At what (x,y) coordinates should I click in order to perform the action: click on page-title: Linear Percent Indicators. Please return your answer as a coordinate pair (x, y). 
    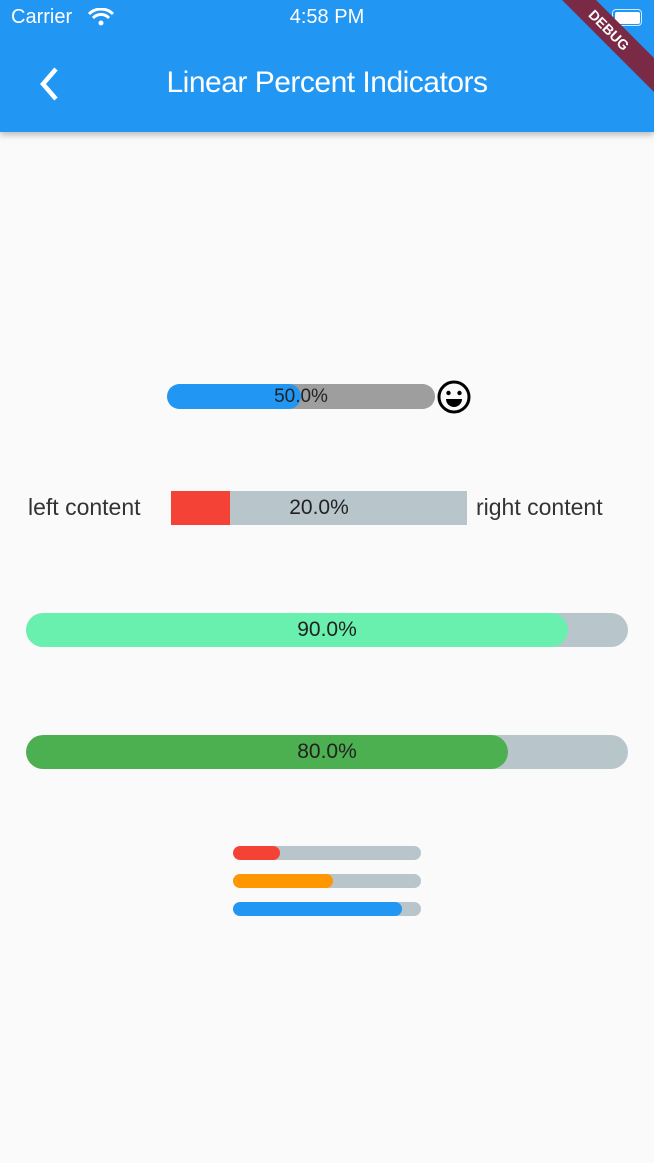
    Looking at the image, I should click on (327, 82).